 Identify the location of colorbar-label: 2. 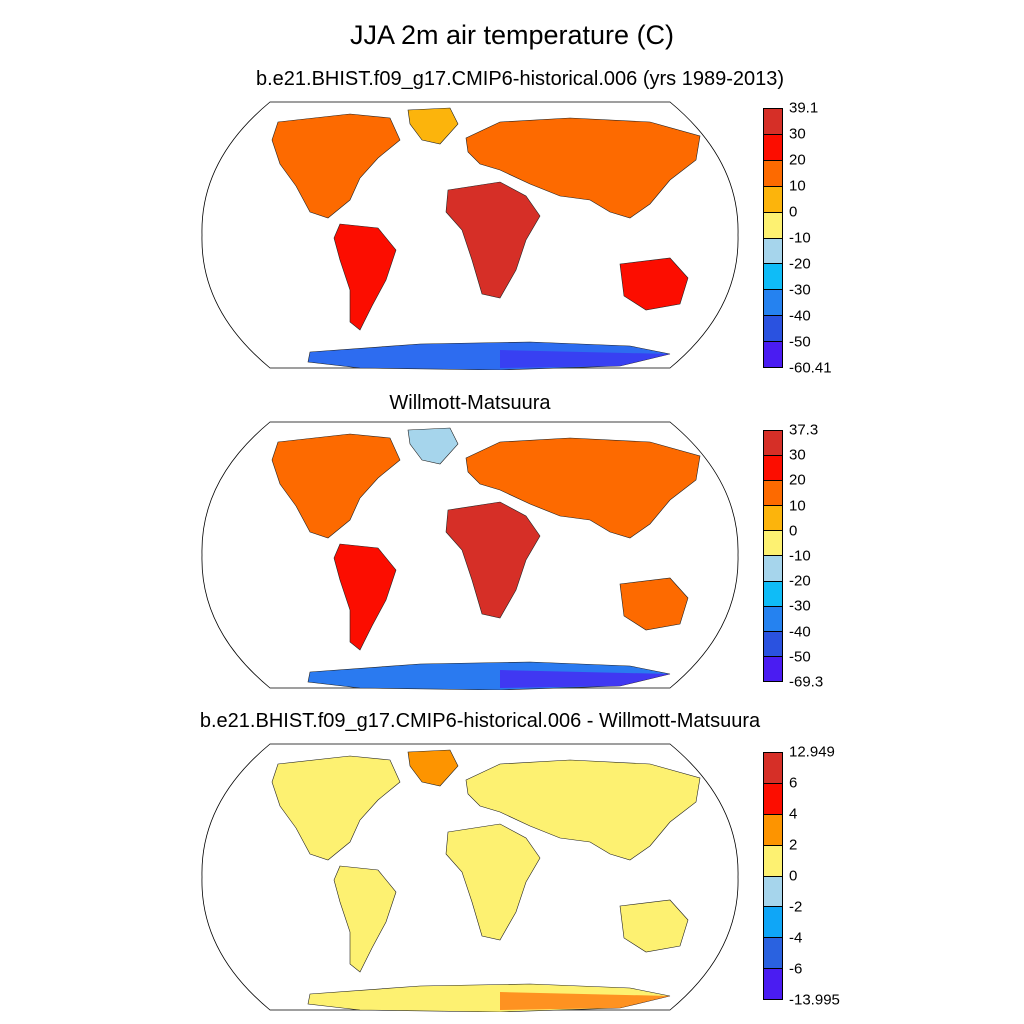
(793, 845).